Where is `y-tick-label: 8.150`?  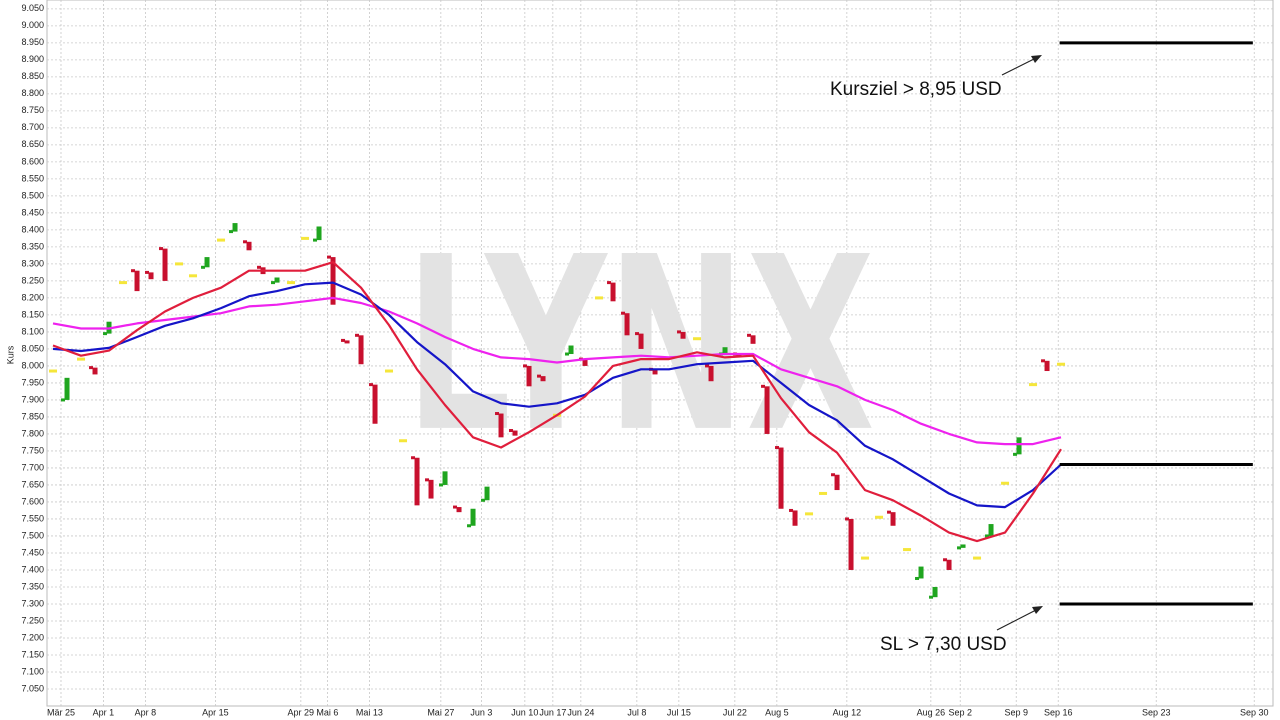
y-tick-label: 8.150 is located at coordinates (32, 314).